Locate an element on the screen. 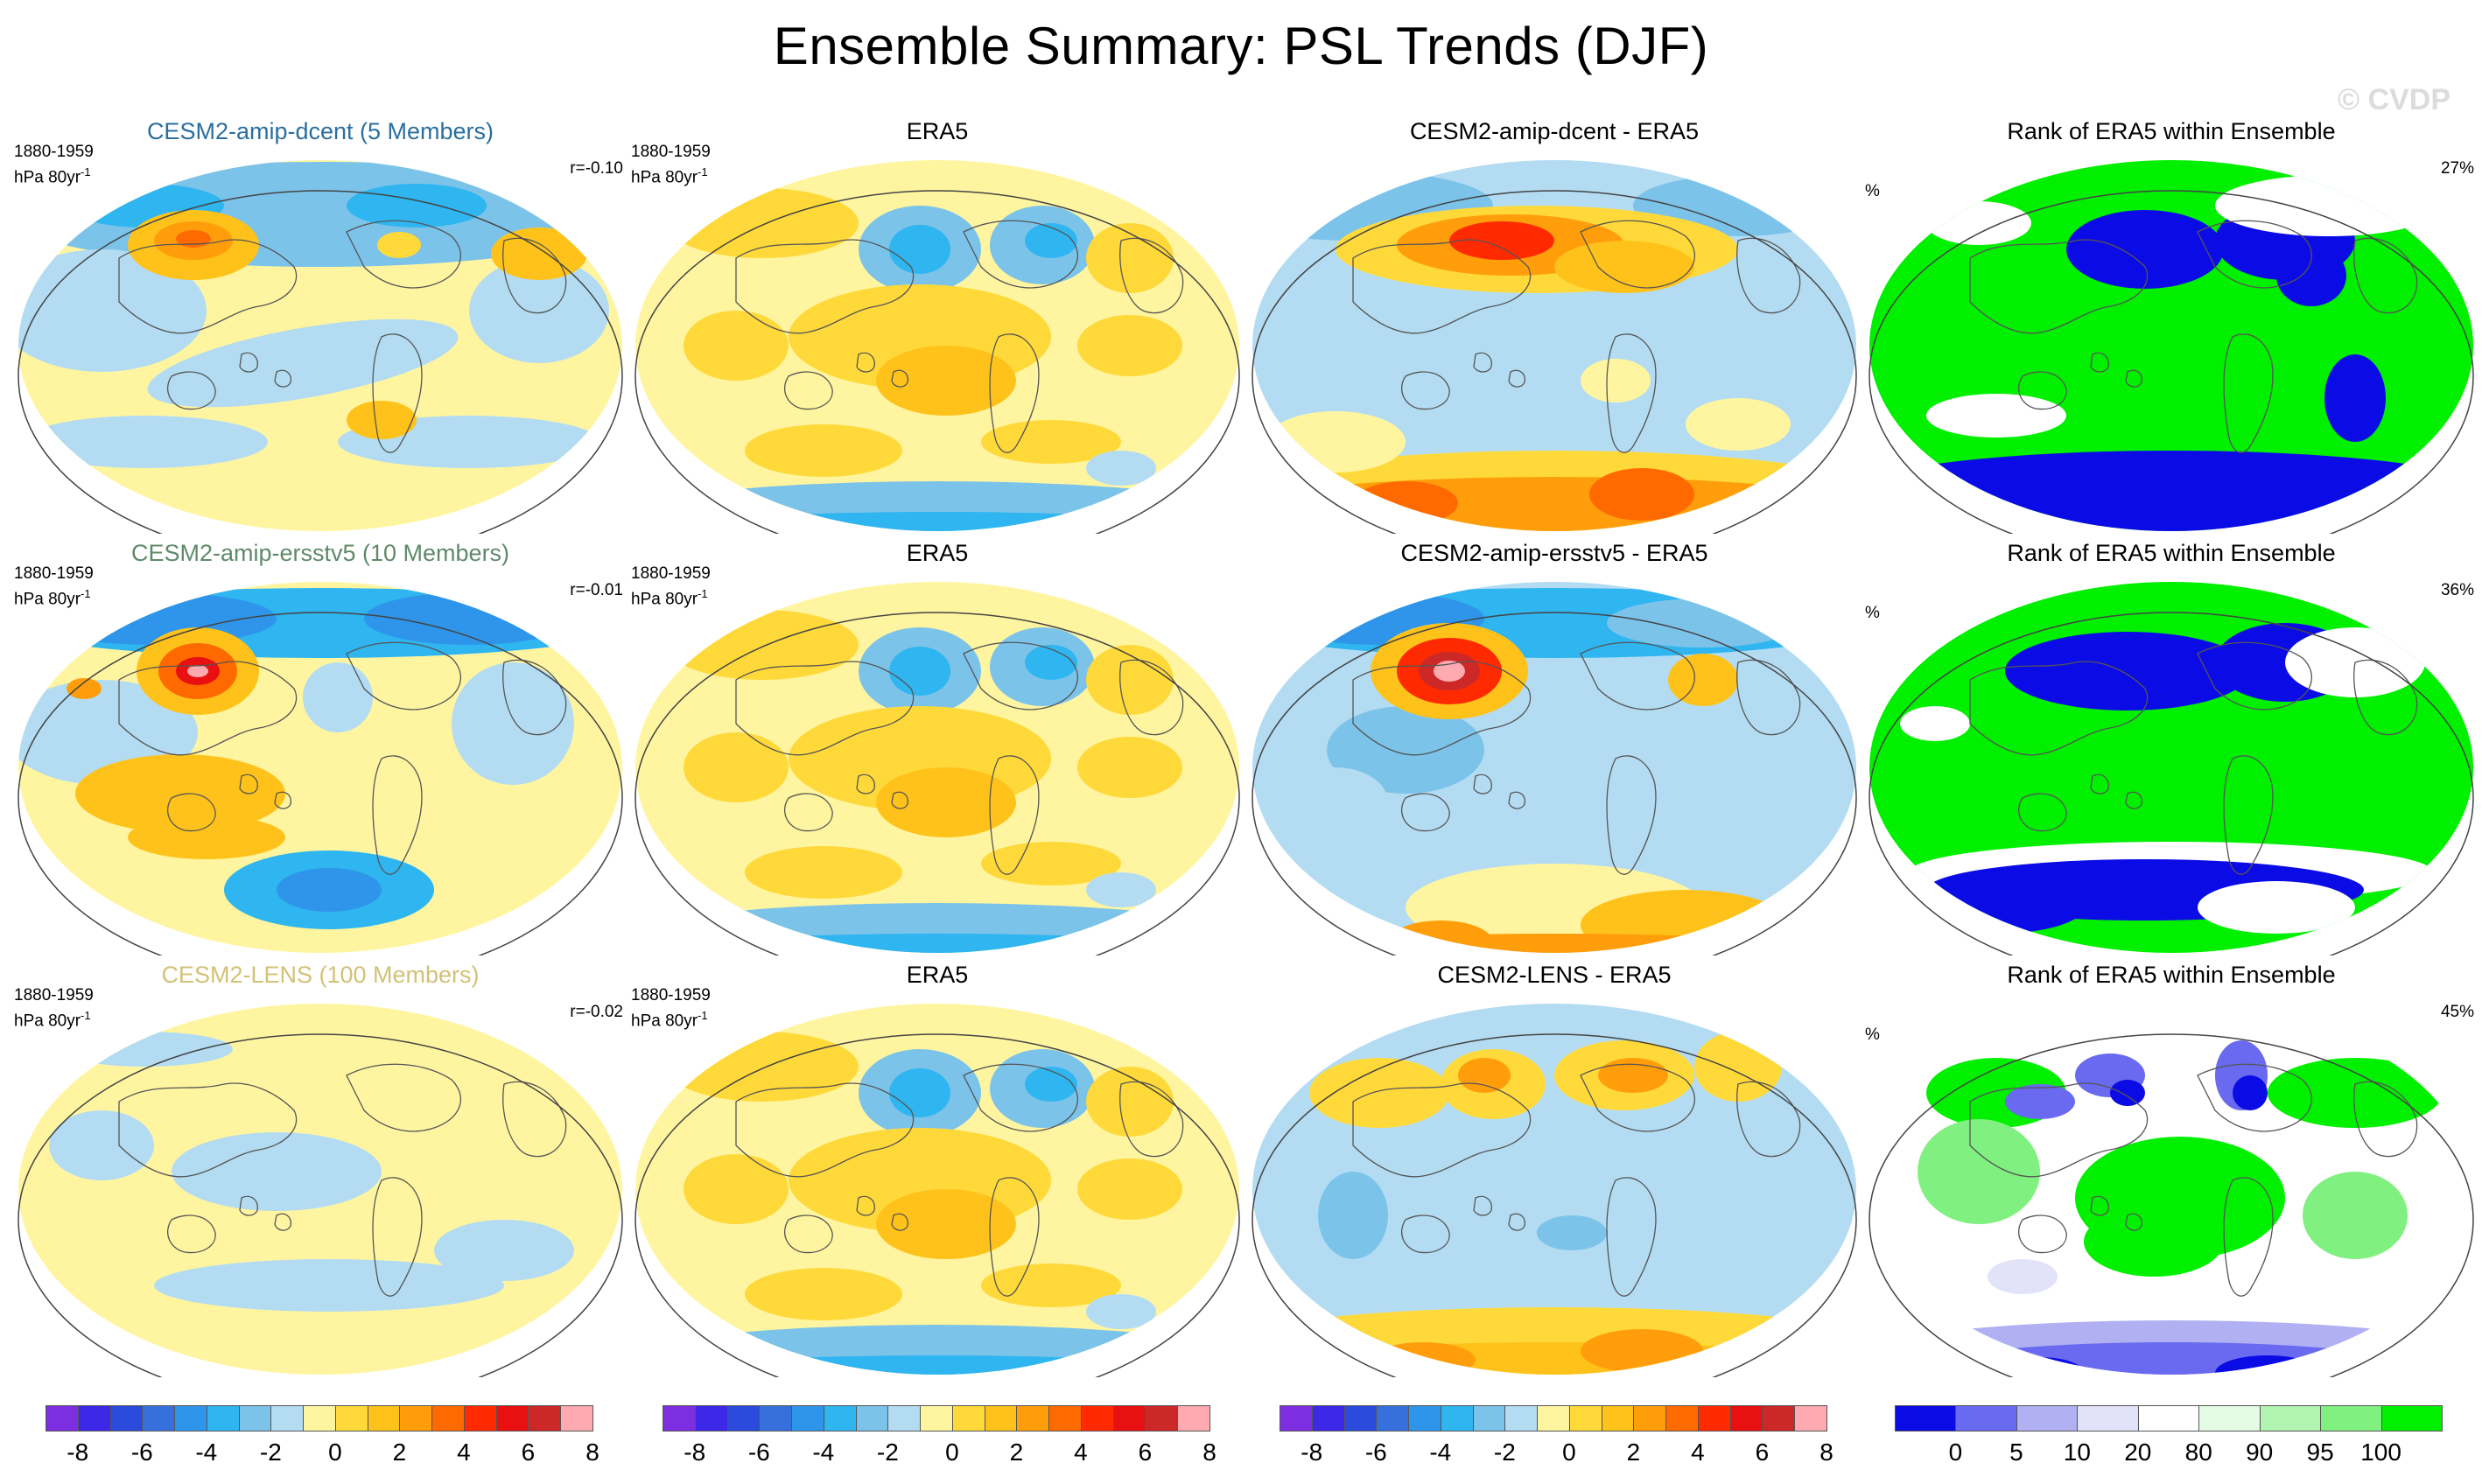 This screenshot has height=1484, width=2482. model-panel-title: CESM2-amip-dcent (5 Members) is located at coordinates (320, 131).